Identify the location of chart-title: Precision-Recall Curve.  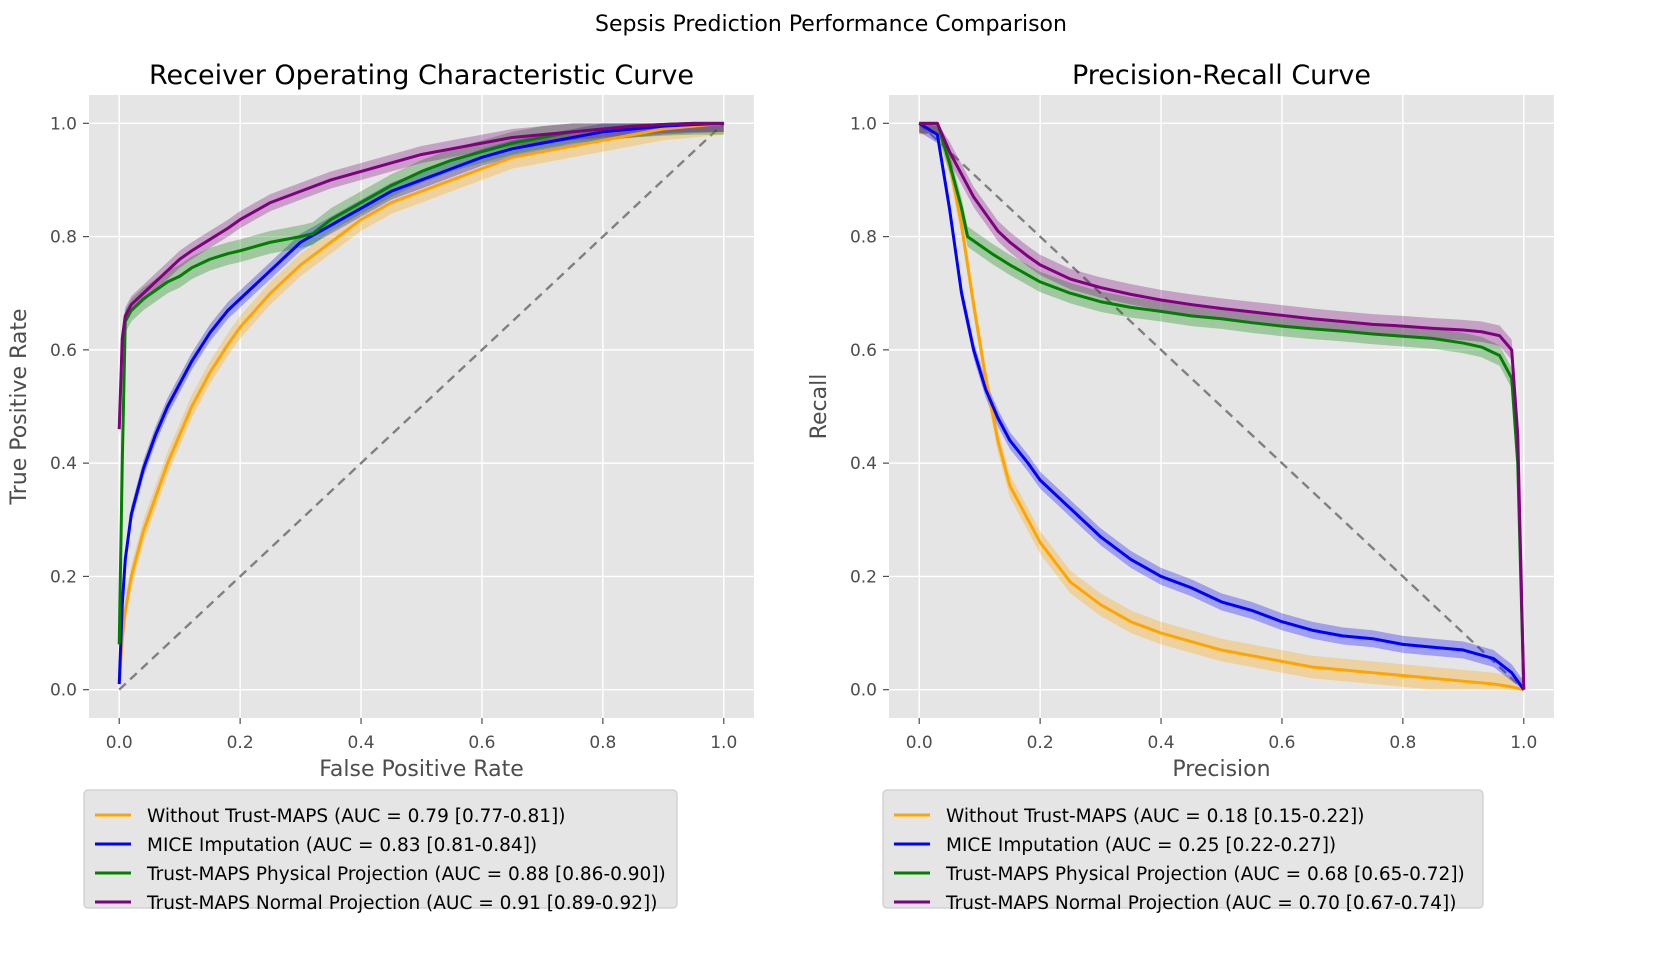
(1221, 75).